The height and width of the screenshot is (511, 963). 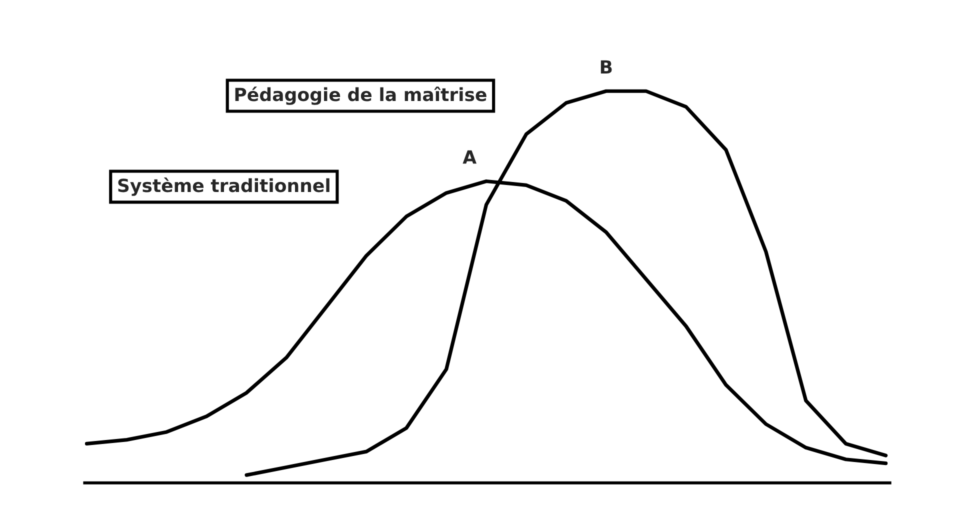 I want to click on text: Système traditionnel, so click(x=224, y=187).